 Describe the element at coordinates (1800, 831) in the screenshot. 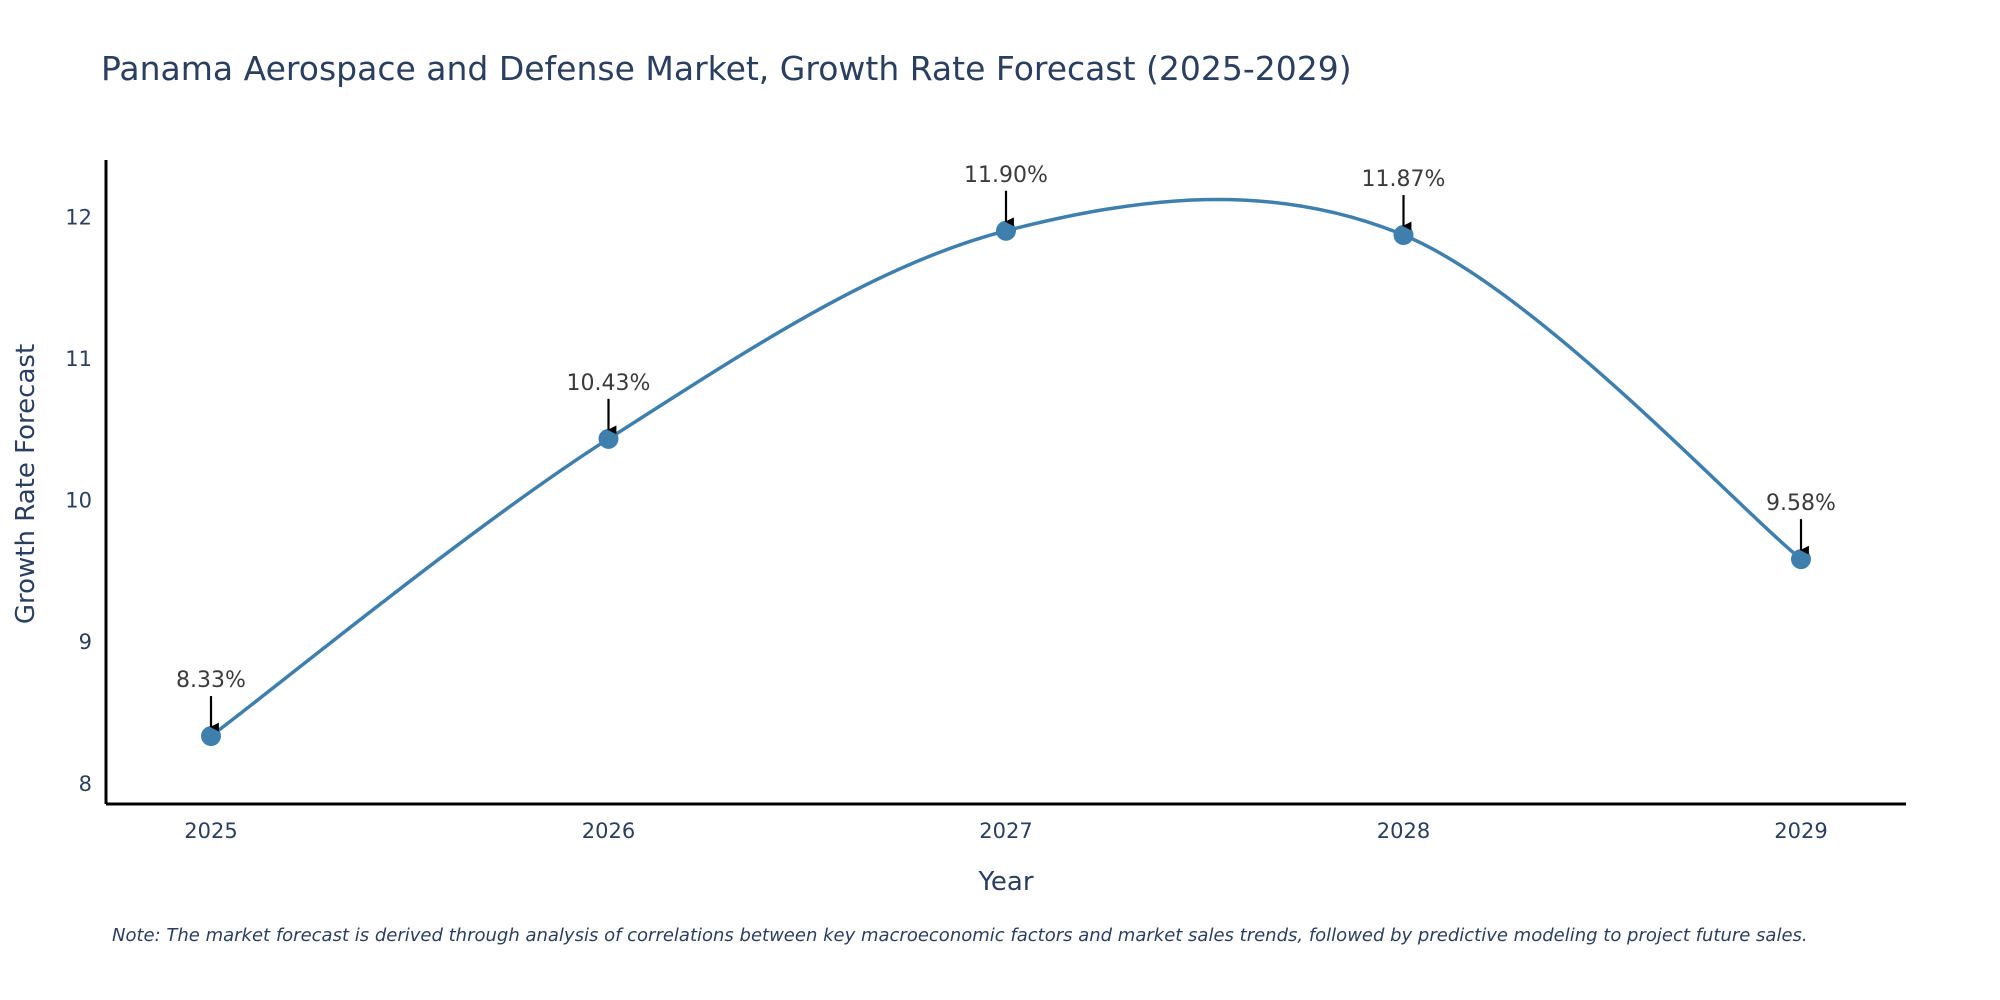

I see `x-tick-label-2029: 2029` at that location.